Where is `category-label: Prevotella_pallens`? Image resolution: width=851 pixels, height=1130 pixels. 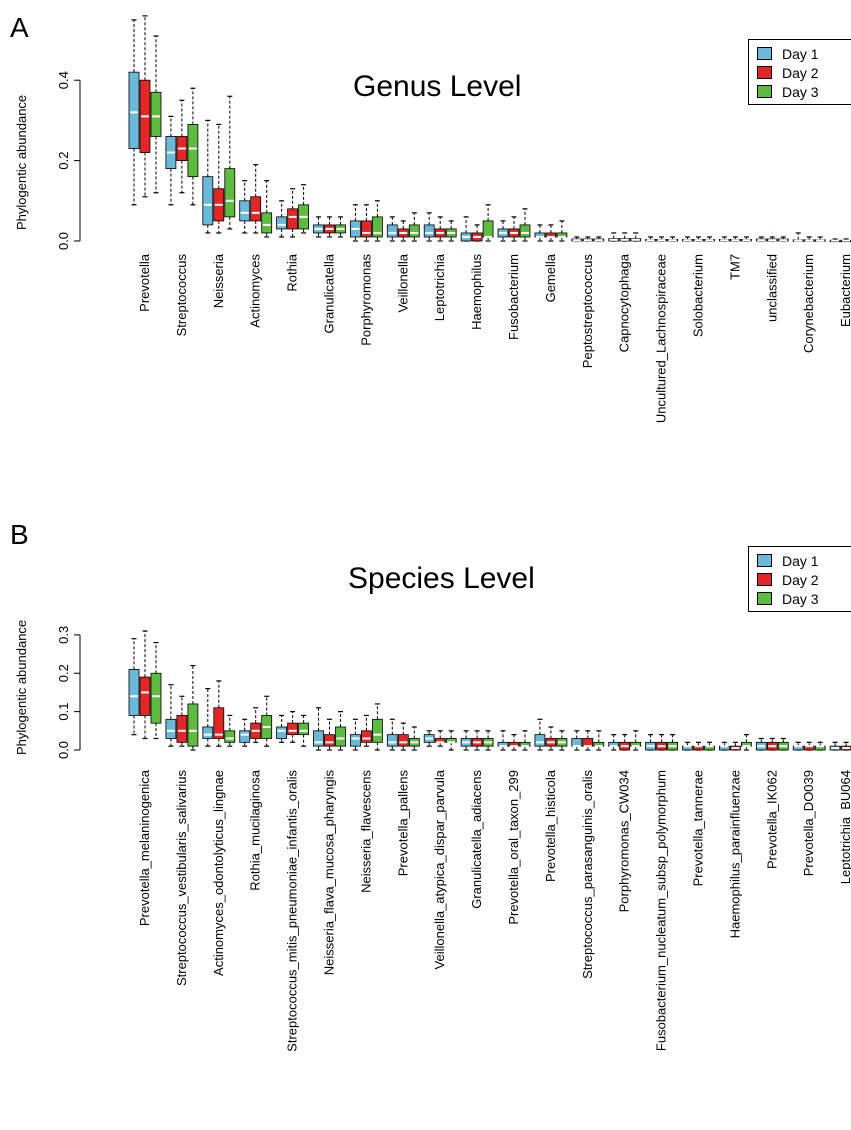 category-label: Prevotella_pallens is located at coordinates (402, 823).